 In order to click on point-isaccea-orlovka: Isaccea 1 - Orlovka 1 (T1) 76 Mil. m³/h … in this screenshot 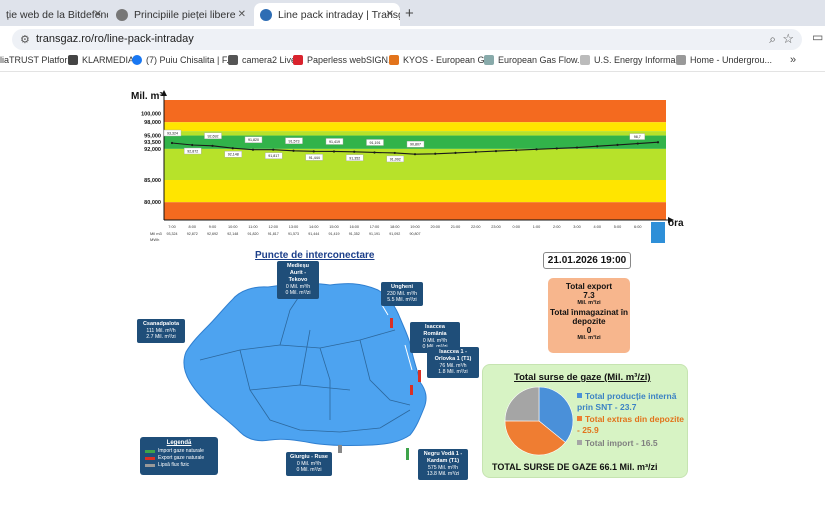, I will do `click(453, 362)`.